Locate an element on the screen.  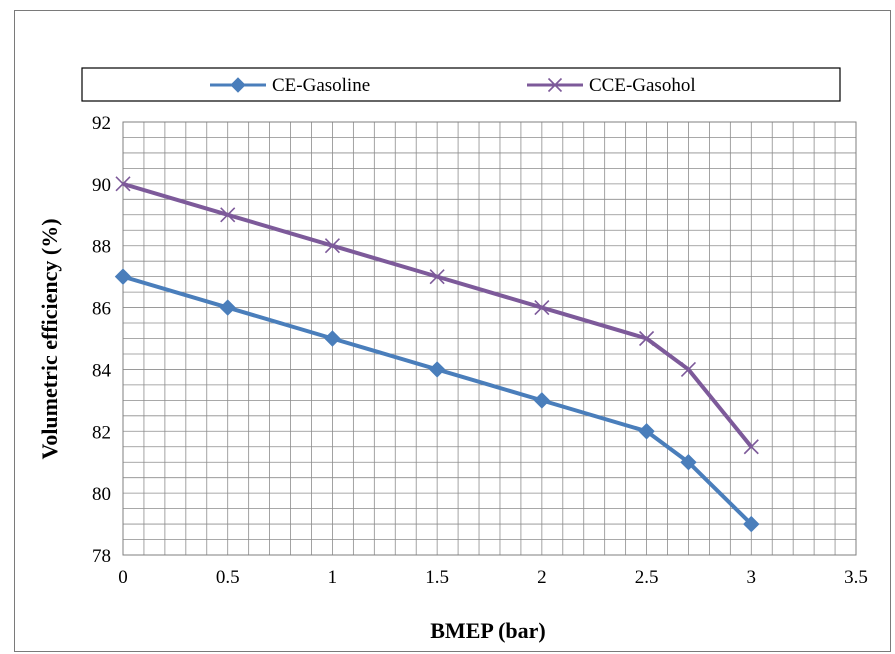
y-tick-label: 84 is located at coordinates (102, 370).